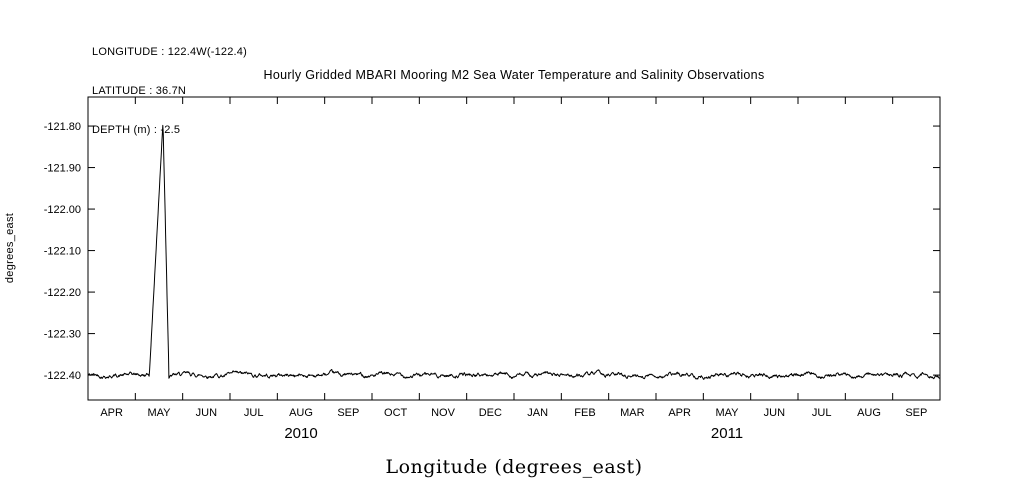 The width and height of the screenshot is (1009, 504). What do you see at coordinates (10, 248) in the screenshot?
I see `y-axis-label: degrees_east` at bounding box center [10, 248].